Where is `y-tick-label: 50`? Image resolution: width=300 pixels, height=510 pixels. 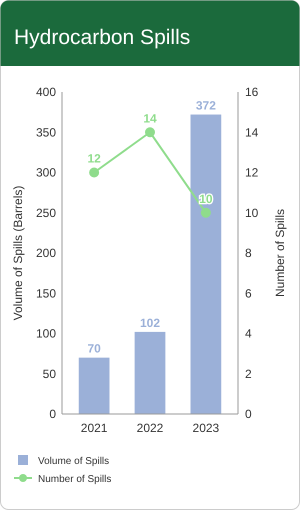
y-tick-label: 50 is located at coordinates (49, 373).